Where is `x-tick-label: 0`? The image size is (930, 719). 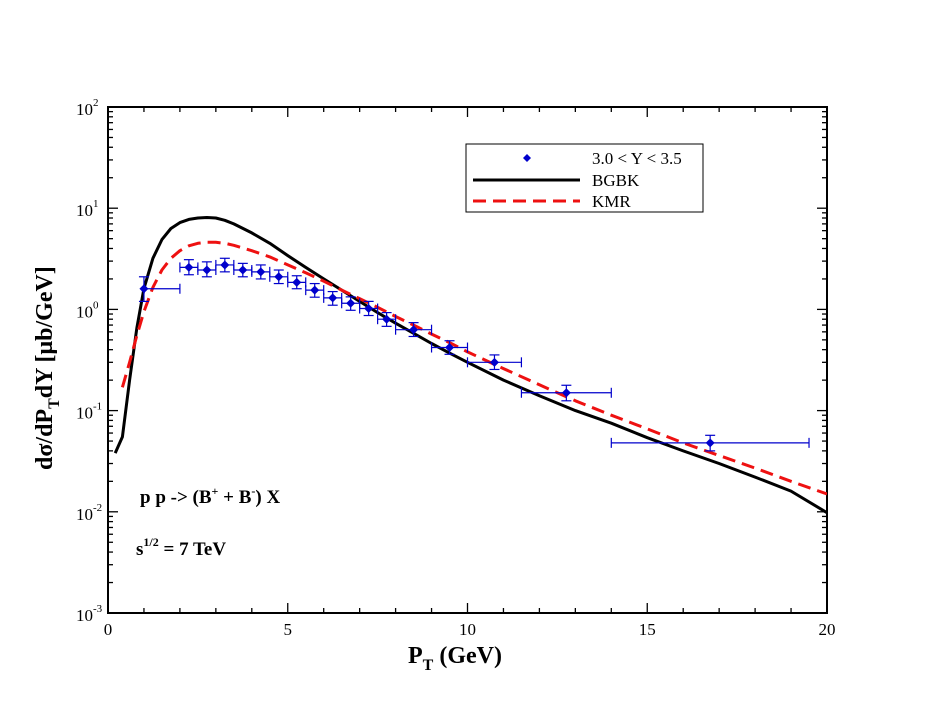
x-tick-label: 0 is located at coordinates (108, 629).